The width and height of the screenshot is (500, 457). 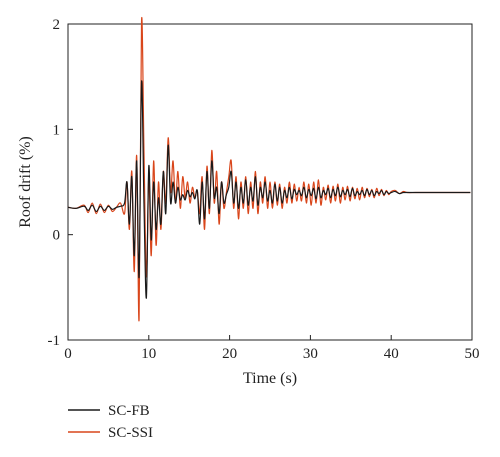 What do you see at coordinates (54, 341) in the screenshot?
I see `y-tick-label: -1` at bounding box center [54, 341].